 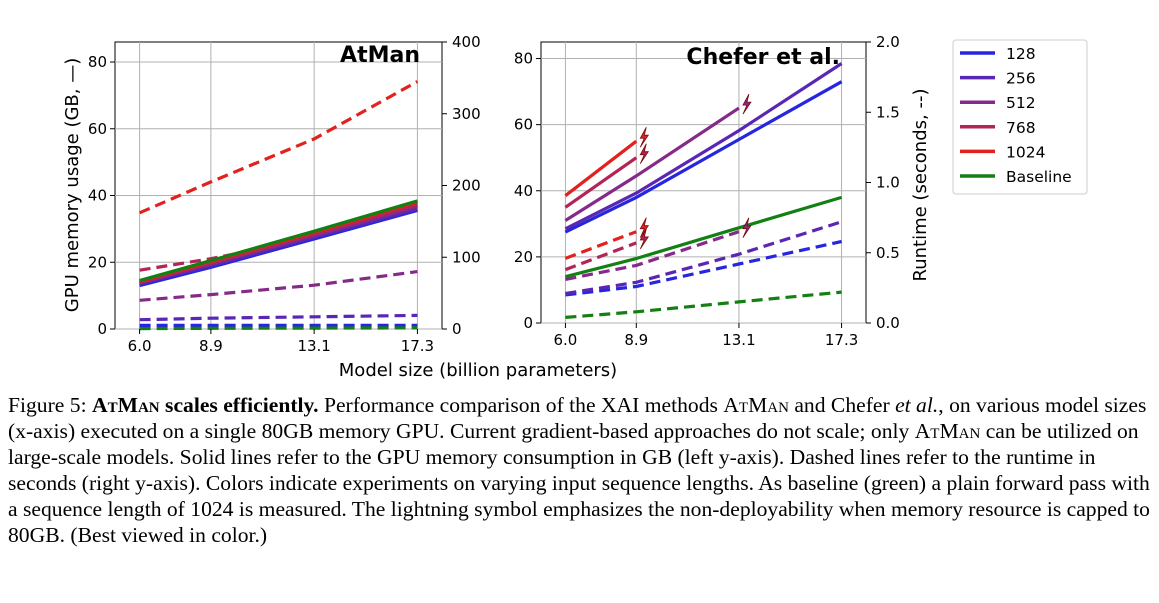 I want to click on caption-text: and Chefer, so click(x=842, y=405).